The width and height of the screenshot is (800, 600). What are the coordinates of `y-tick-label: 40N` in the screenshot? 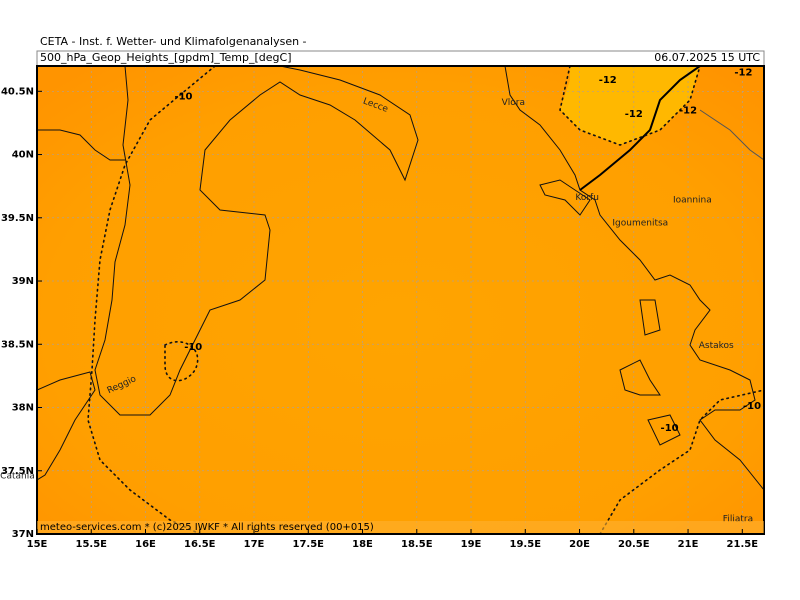 It's located at (23, 155).